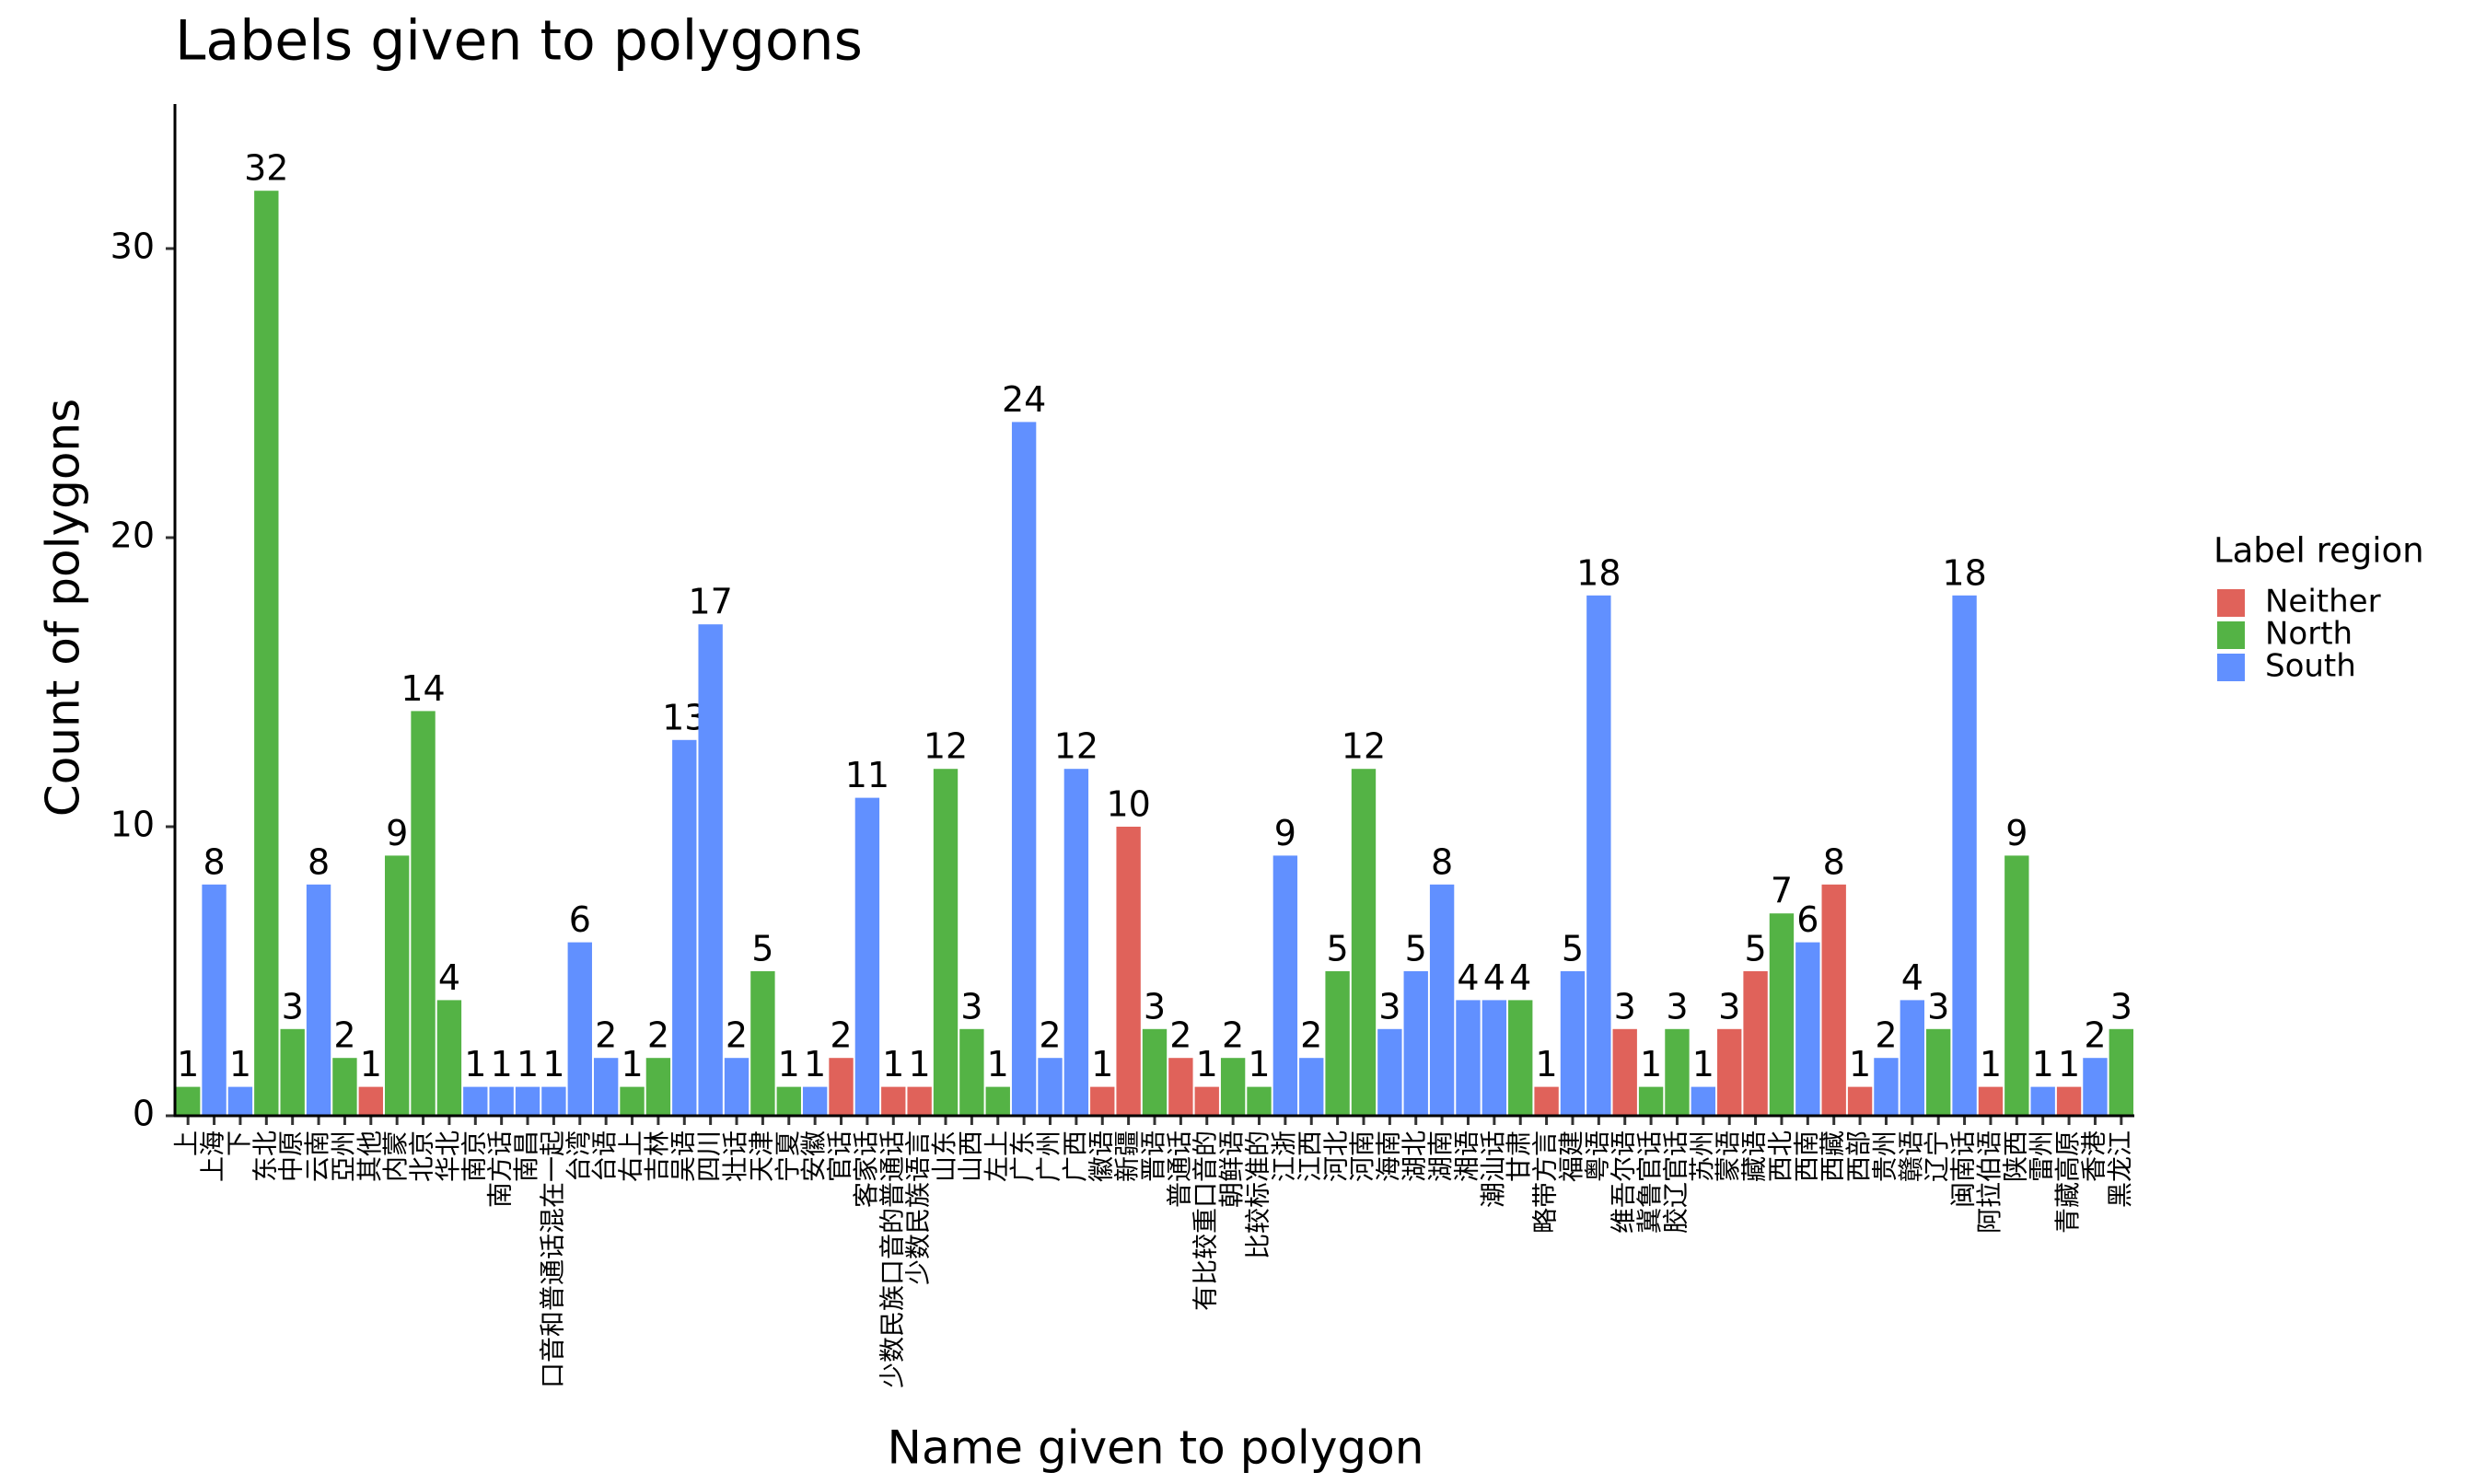 The width and height of the screenshot is (2475, 1484). What do you see at coordinates (187, 1143) in the screenshot?
I see `x-tick-label: 上` at bounding box center [187, 1143].